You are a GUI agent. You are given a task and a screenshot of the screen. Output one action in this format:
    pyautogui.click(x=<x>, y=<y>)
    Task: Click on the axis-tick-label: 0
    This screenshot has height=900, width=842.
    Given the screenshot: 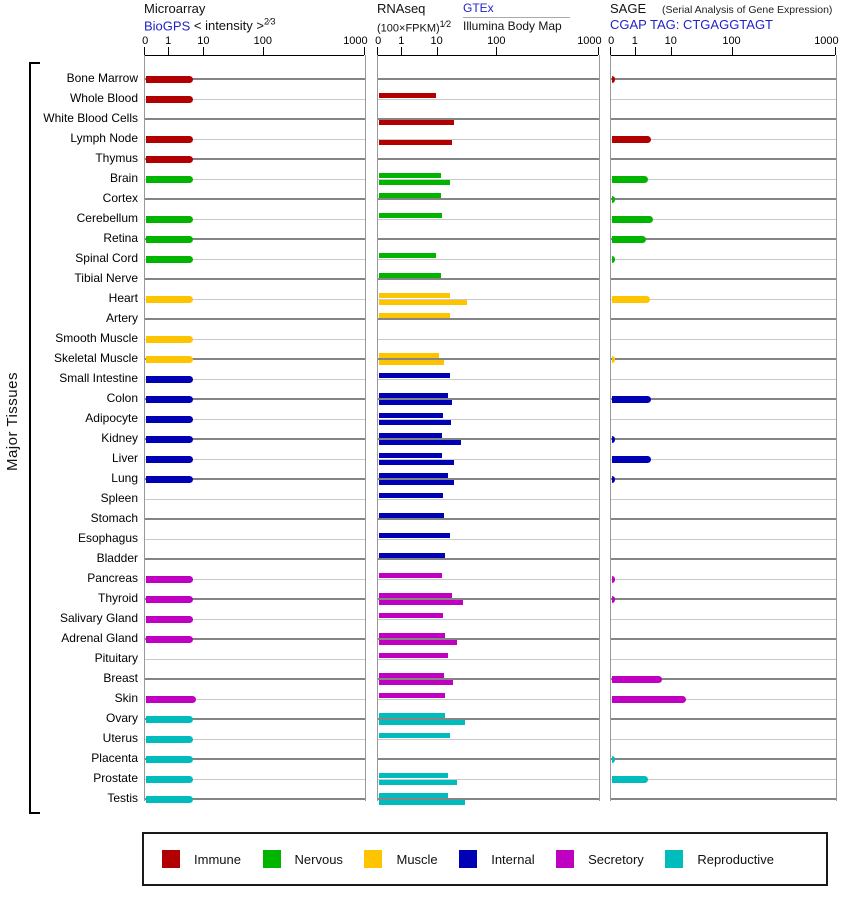 What is the action you would take?
    pyautogui.click(x=378, y=41)
    